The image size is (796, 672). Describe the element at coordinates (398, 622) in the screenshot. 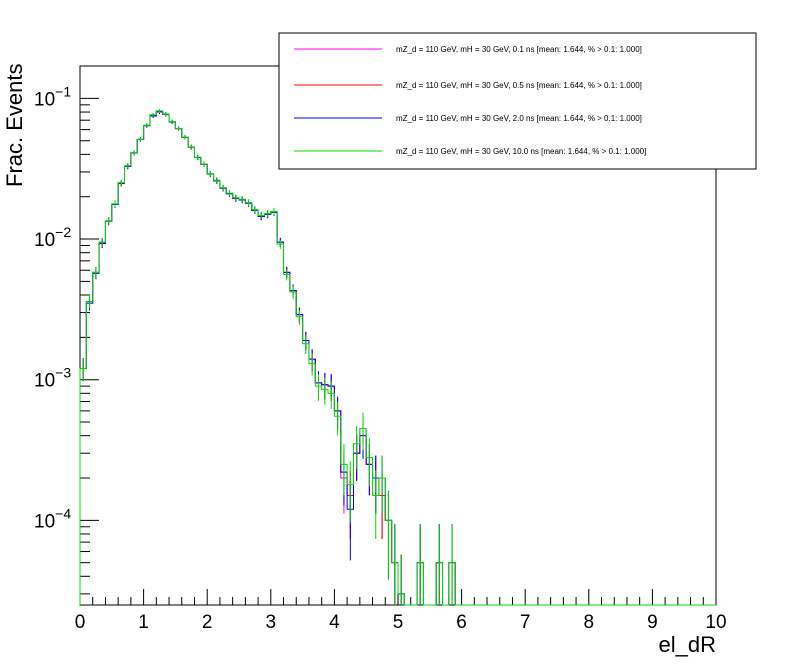

I see `x-tick-label: 5` at that location.